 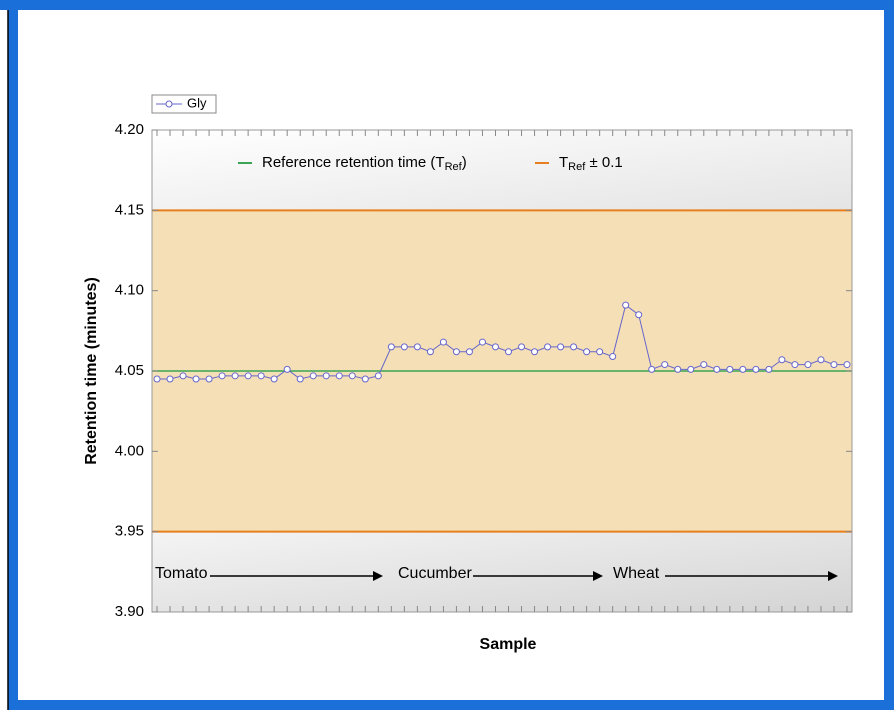 What do you see at coordinates (435, 573) in the screenshot?
I see `group-label: Cucumber` at bounding box center [435, 573].